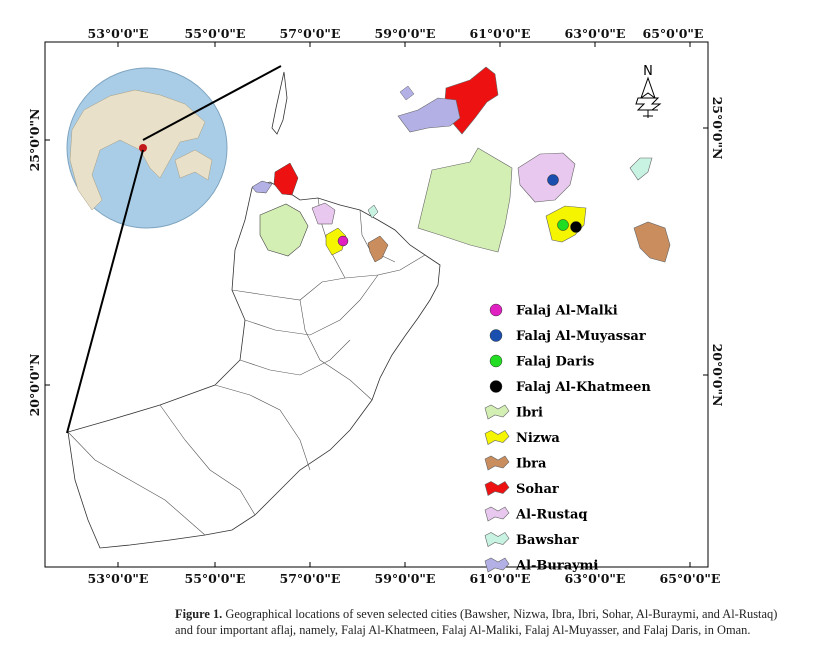  I want to click on ibri-area, so click(284, 230).